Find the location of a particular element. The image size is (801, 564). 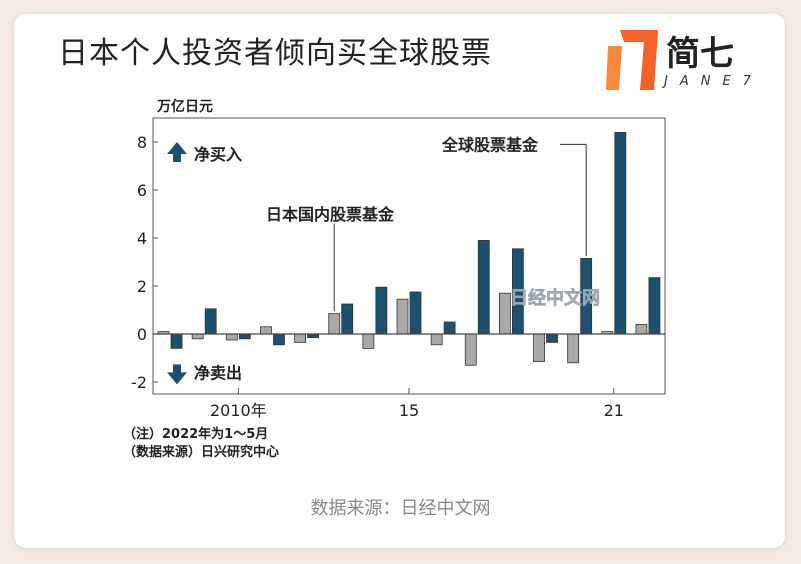

bar-domestic-2019 is located at coordinates (539, 348).